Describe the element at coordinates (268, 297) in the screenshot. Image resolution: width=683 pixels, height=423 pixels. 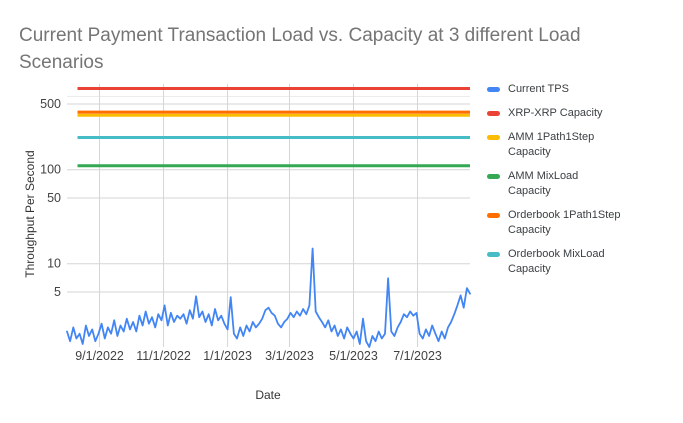
I see `tps-series-line` at that location.